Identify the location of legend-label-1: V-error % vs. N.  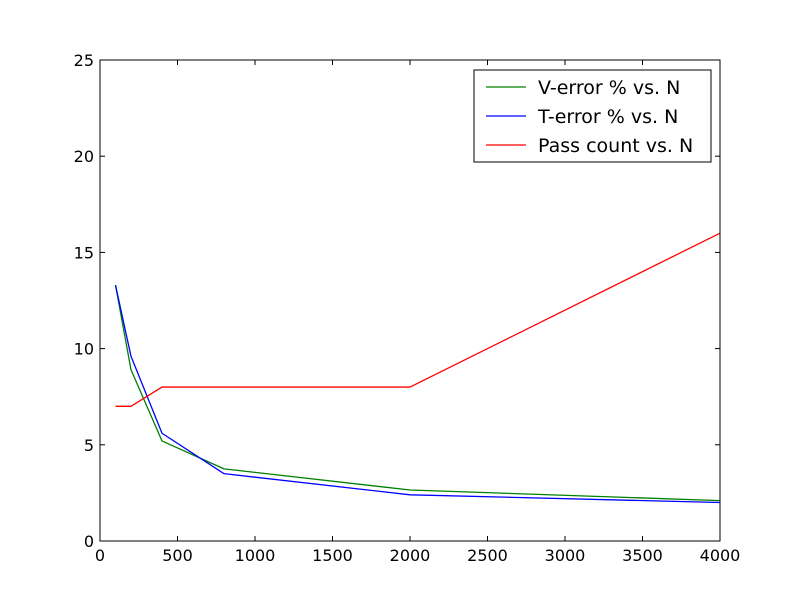
(609, 88).